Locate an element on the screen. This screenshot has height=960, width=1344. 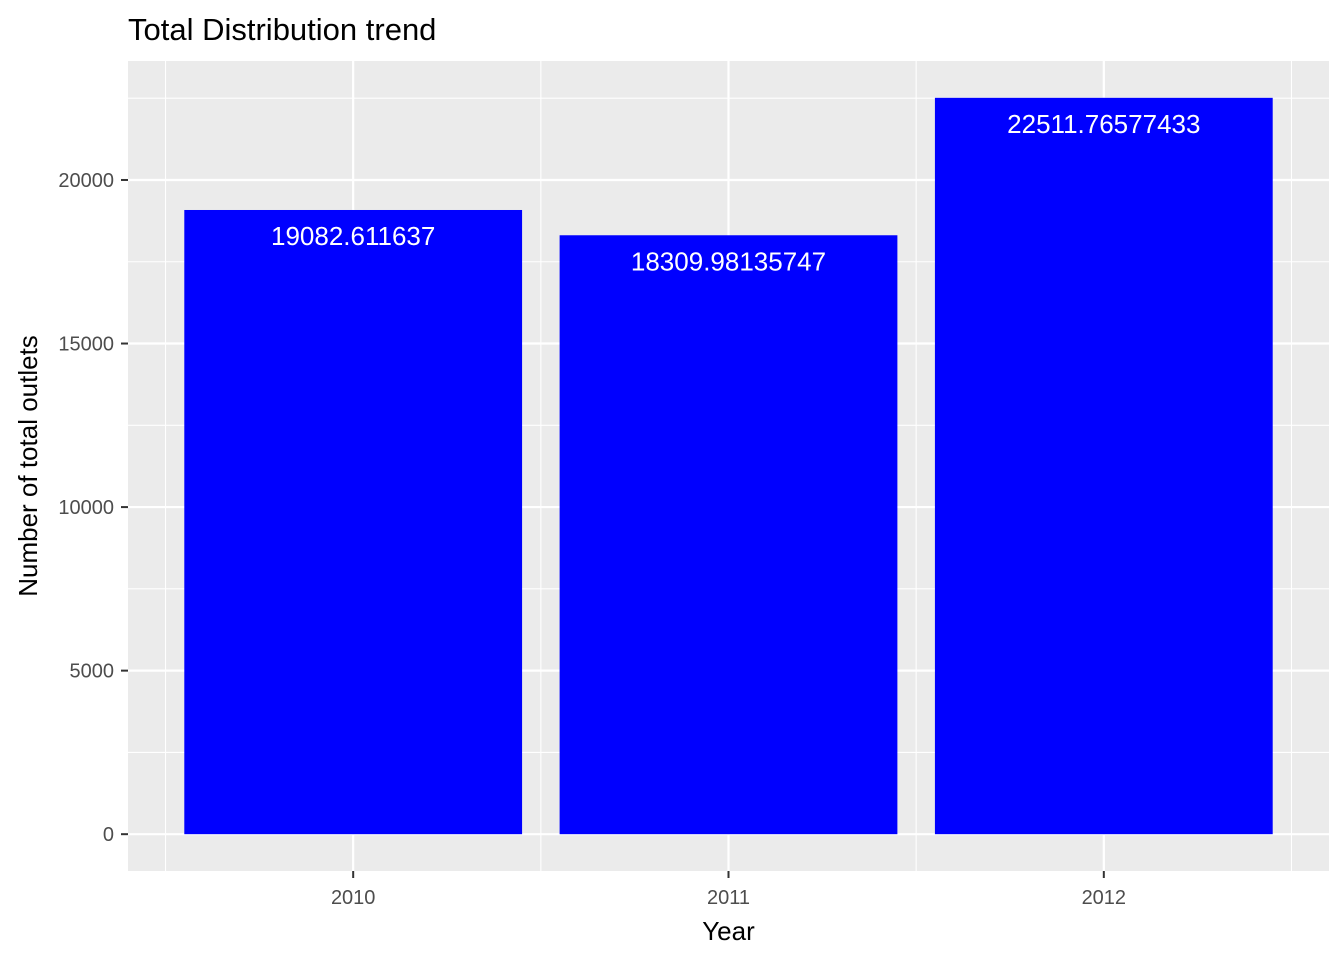
bar-value-label: 19082.611637 is located at coordinates (353, 236).